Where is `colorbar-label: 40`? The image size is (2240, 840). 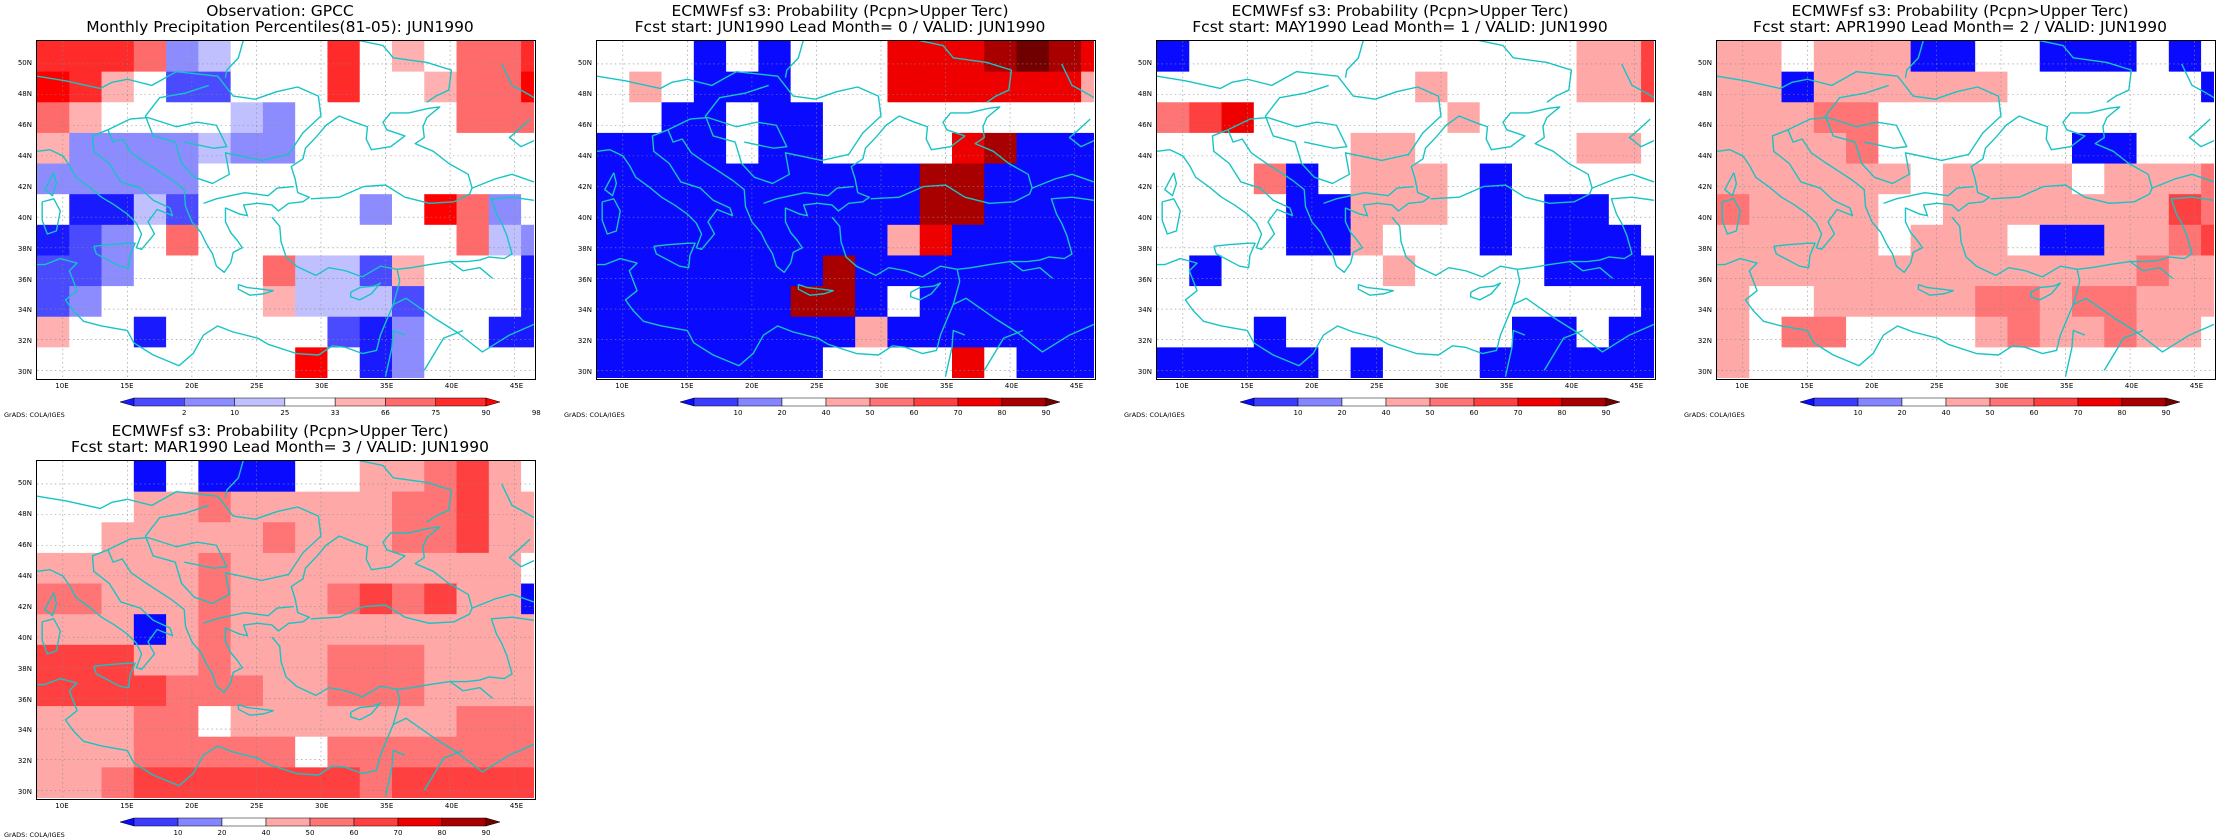 colorbar-label: 40 is located at coordinates (826, 413).